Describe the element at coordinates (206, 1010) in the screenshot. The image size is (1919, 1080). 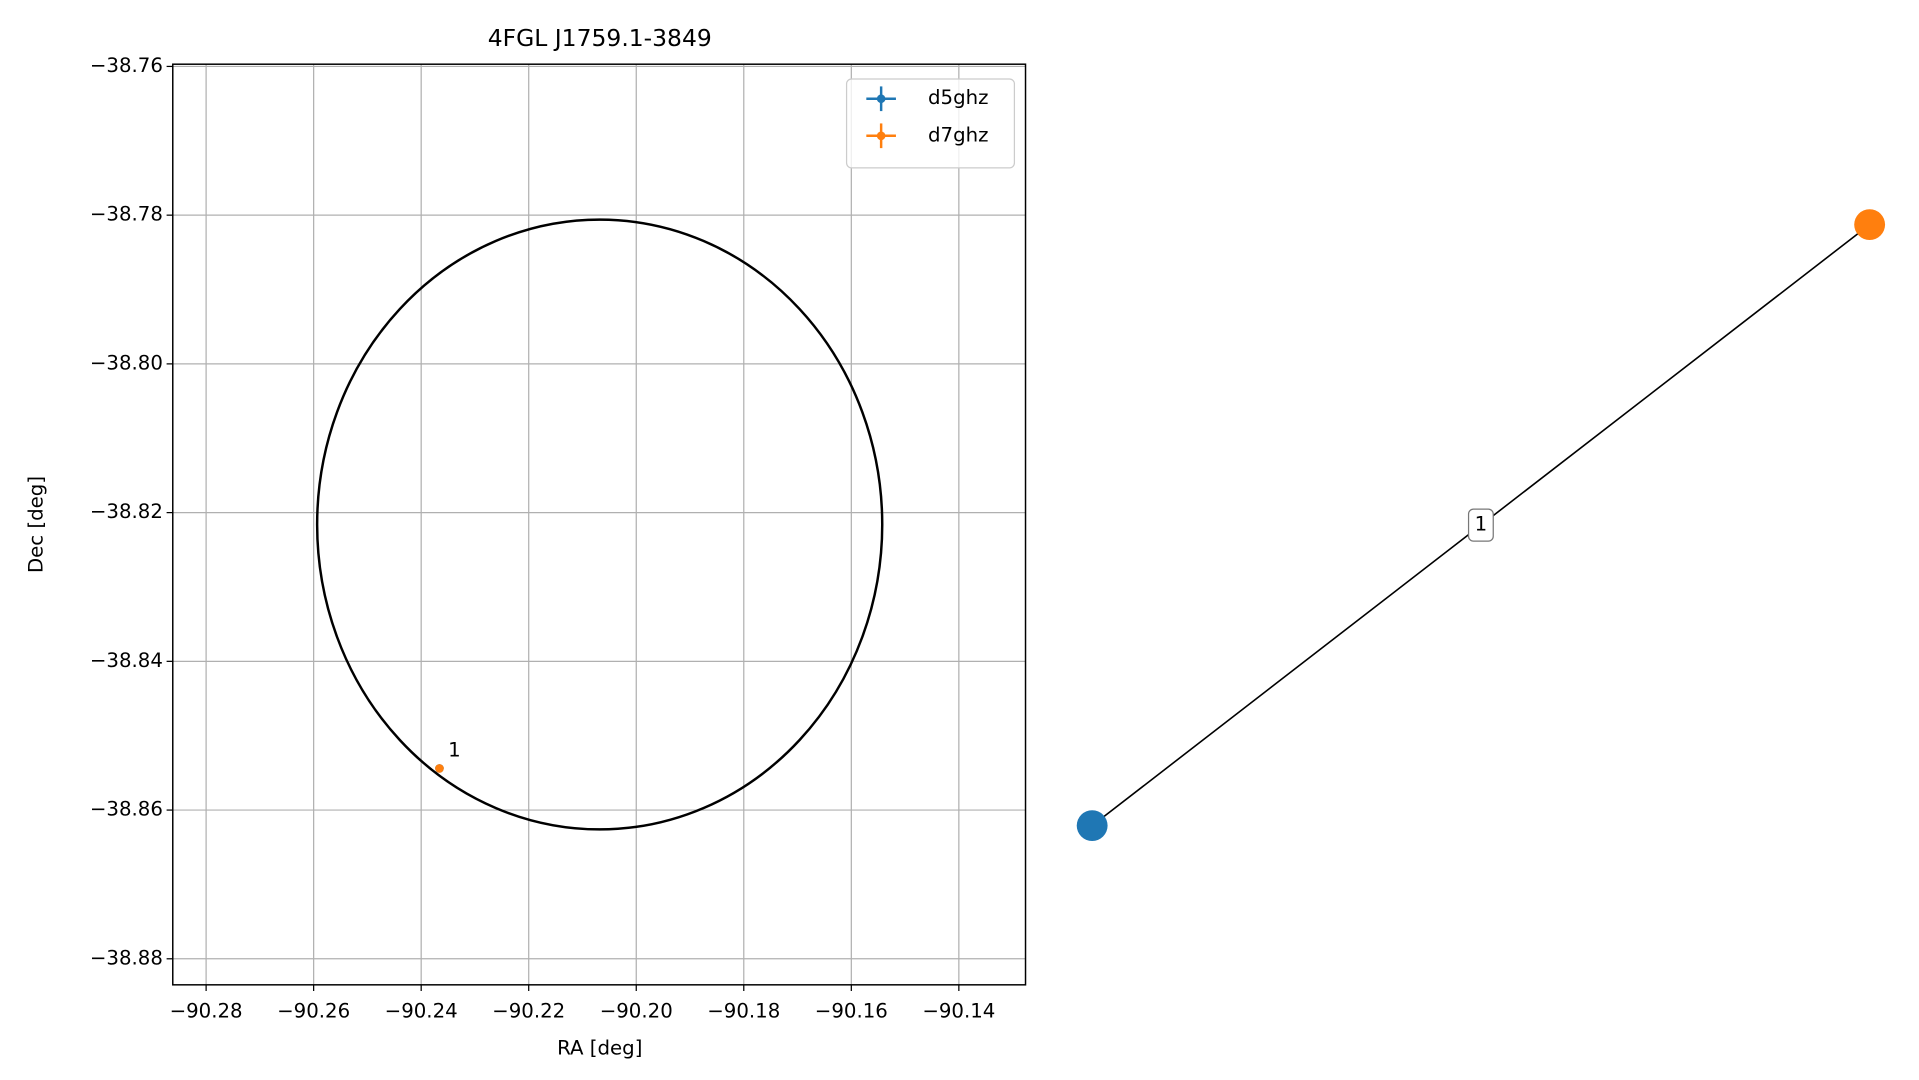
I see `x-tick-label: −90.28` at that location.